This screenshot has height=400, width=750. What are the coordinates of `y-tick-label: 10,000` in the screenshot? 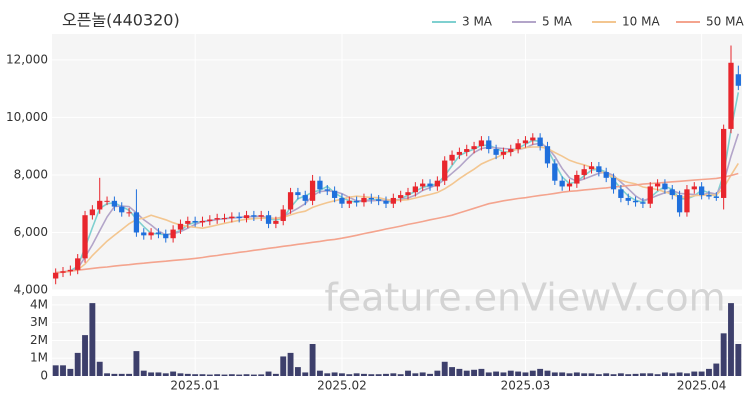 It's located at (27, 117).